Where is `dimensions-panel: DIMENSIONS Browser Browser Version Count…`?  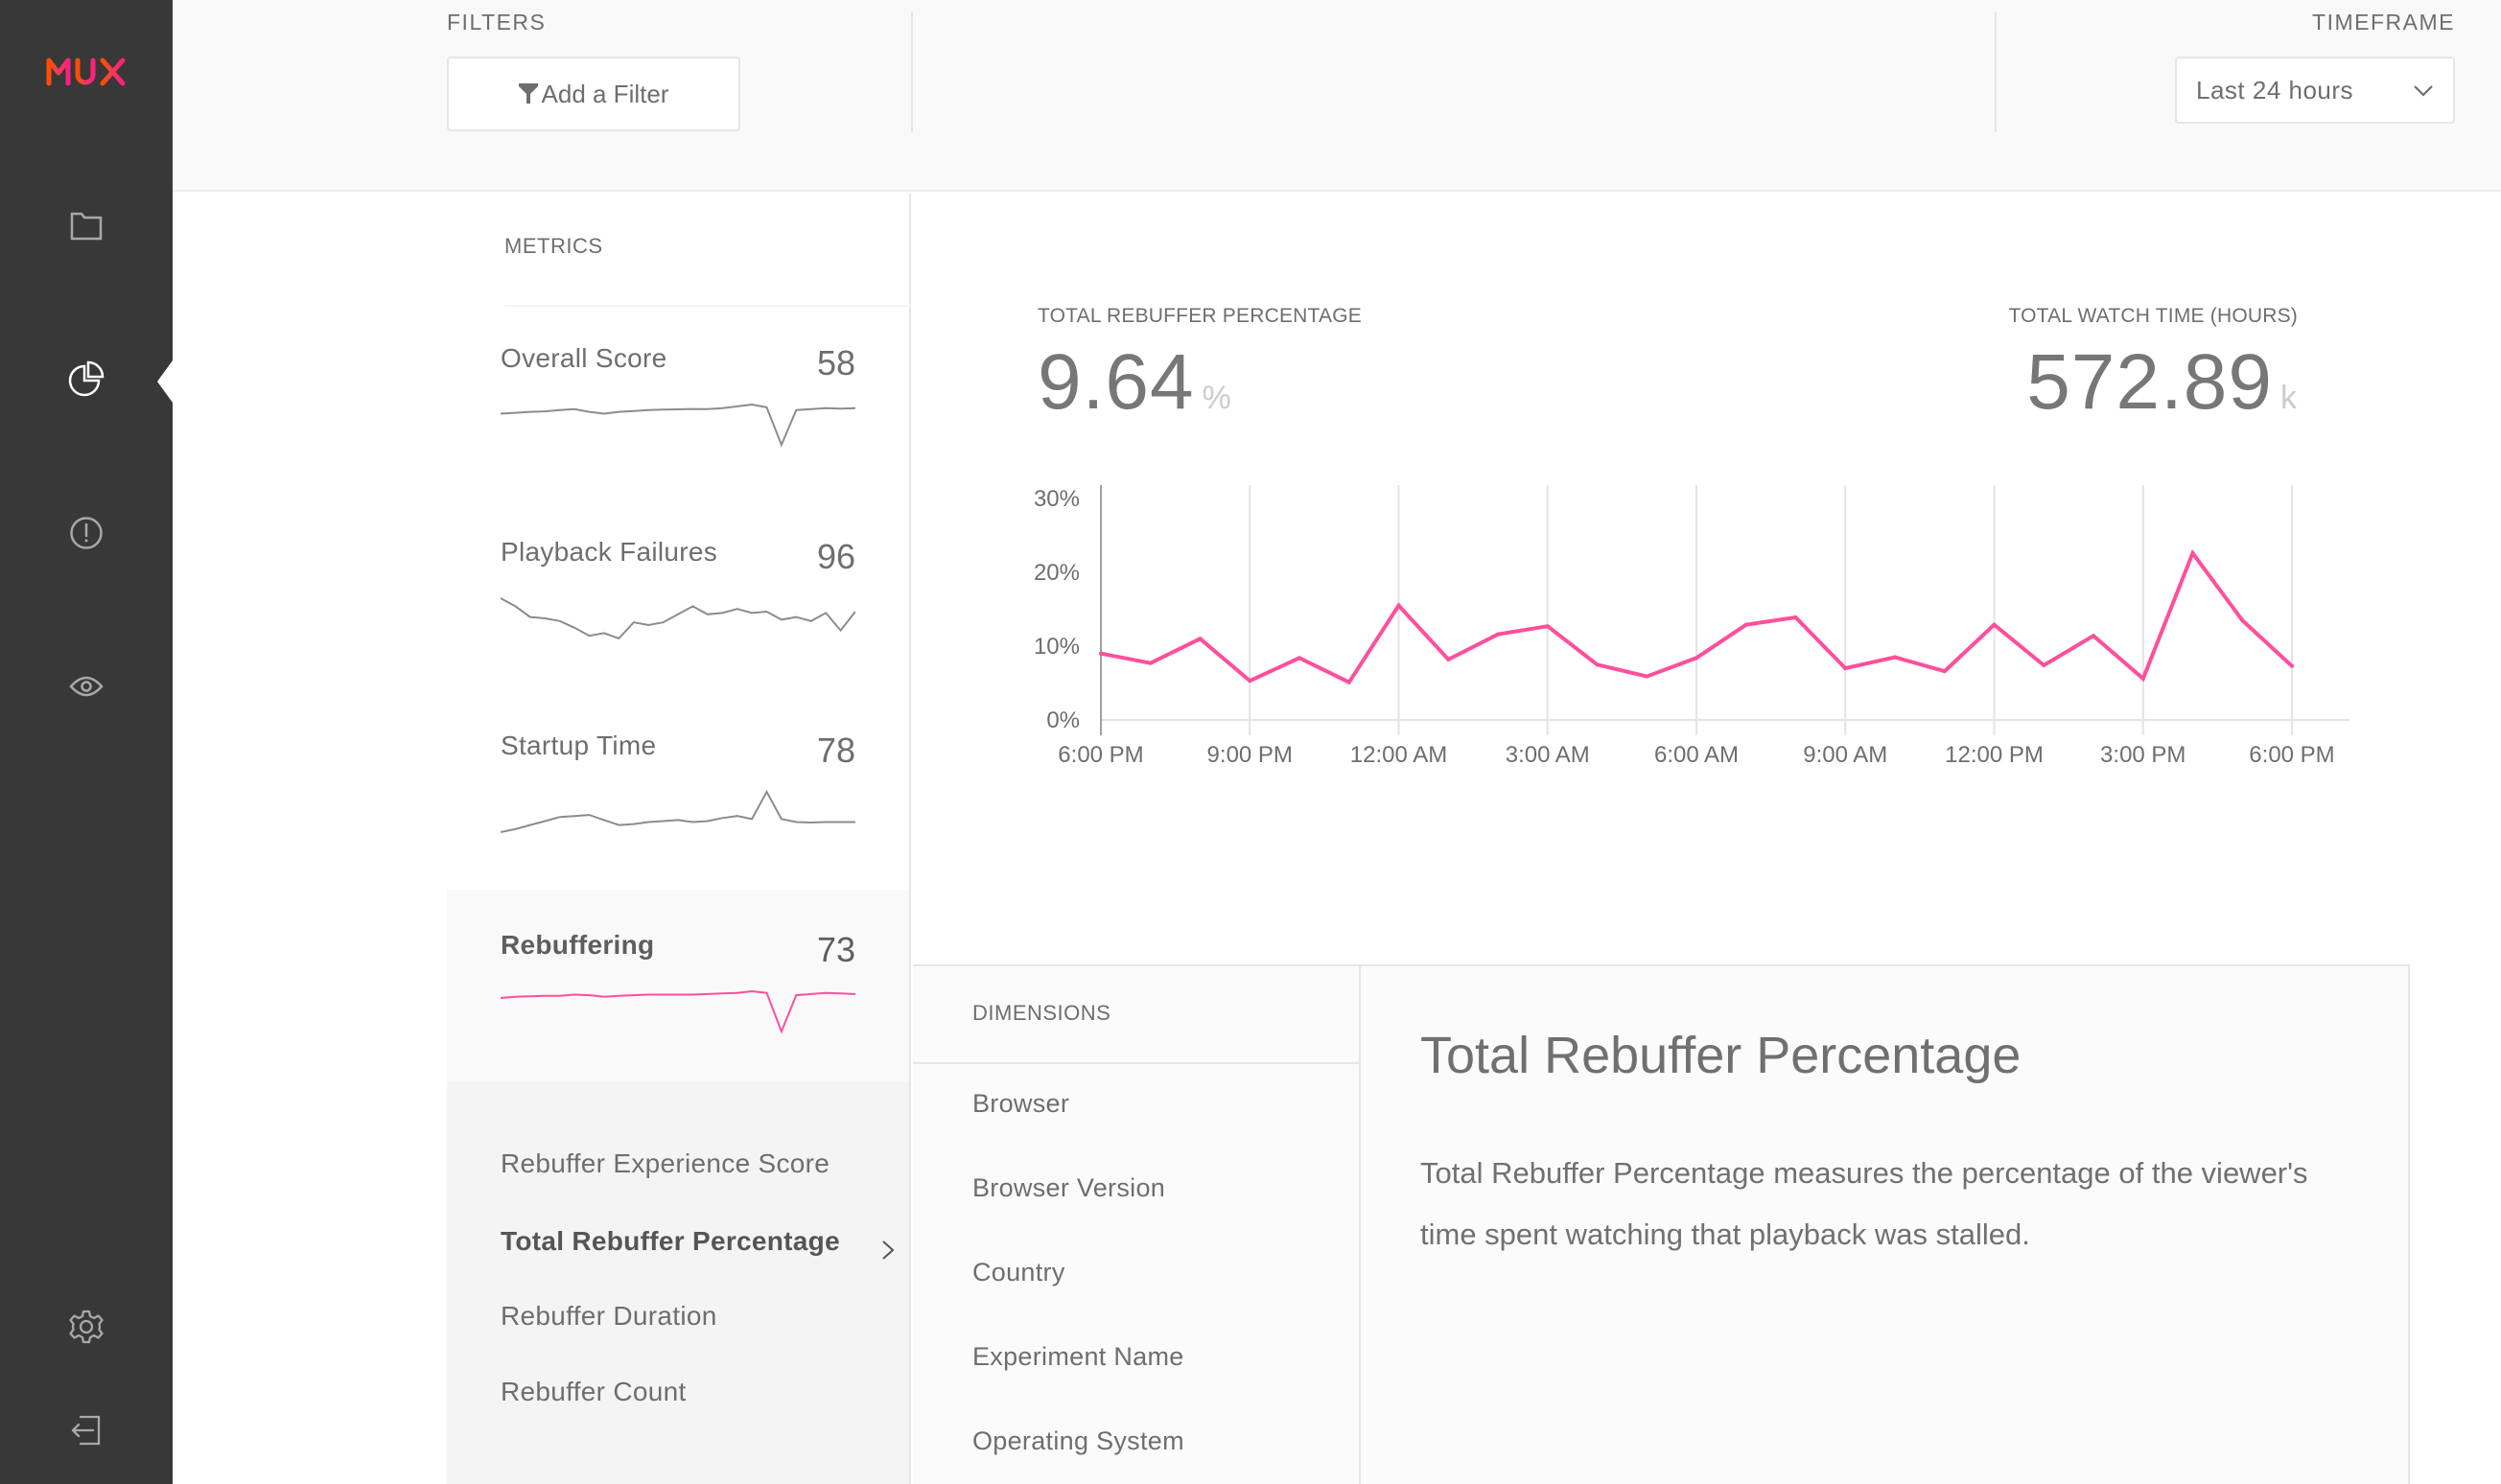
dimensions-panel: DIMENSIONS Browser Browser Version Count… is located at coordinates (1137, 1224).